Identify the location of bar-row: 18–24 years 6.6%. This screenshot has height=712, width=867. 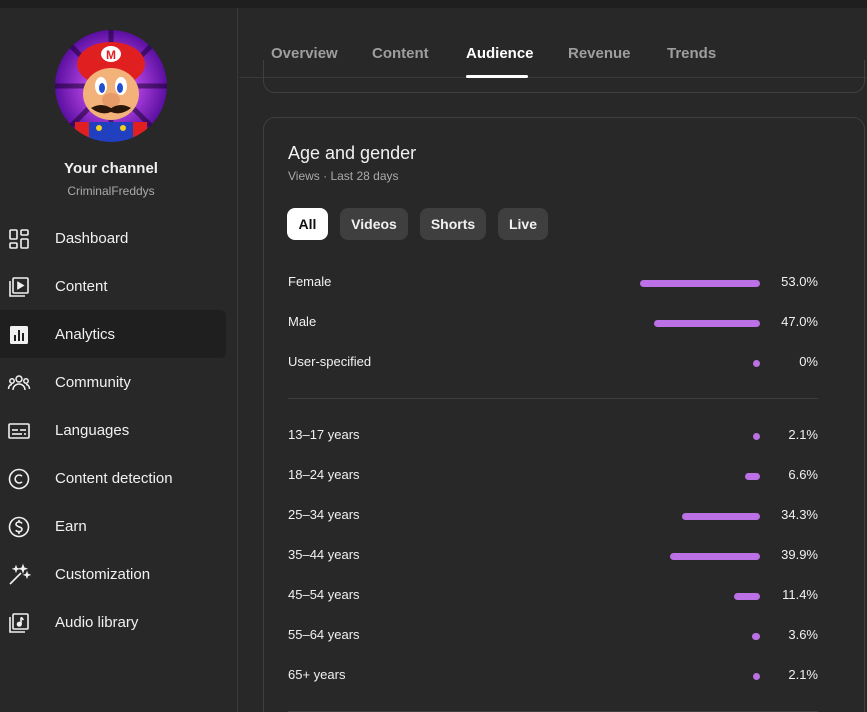
(553, 477).